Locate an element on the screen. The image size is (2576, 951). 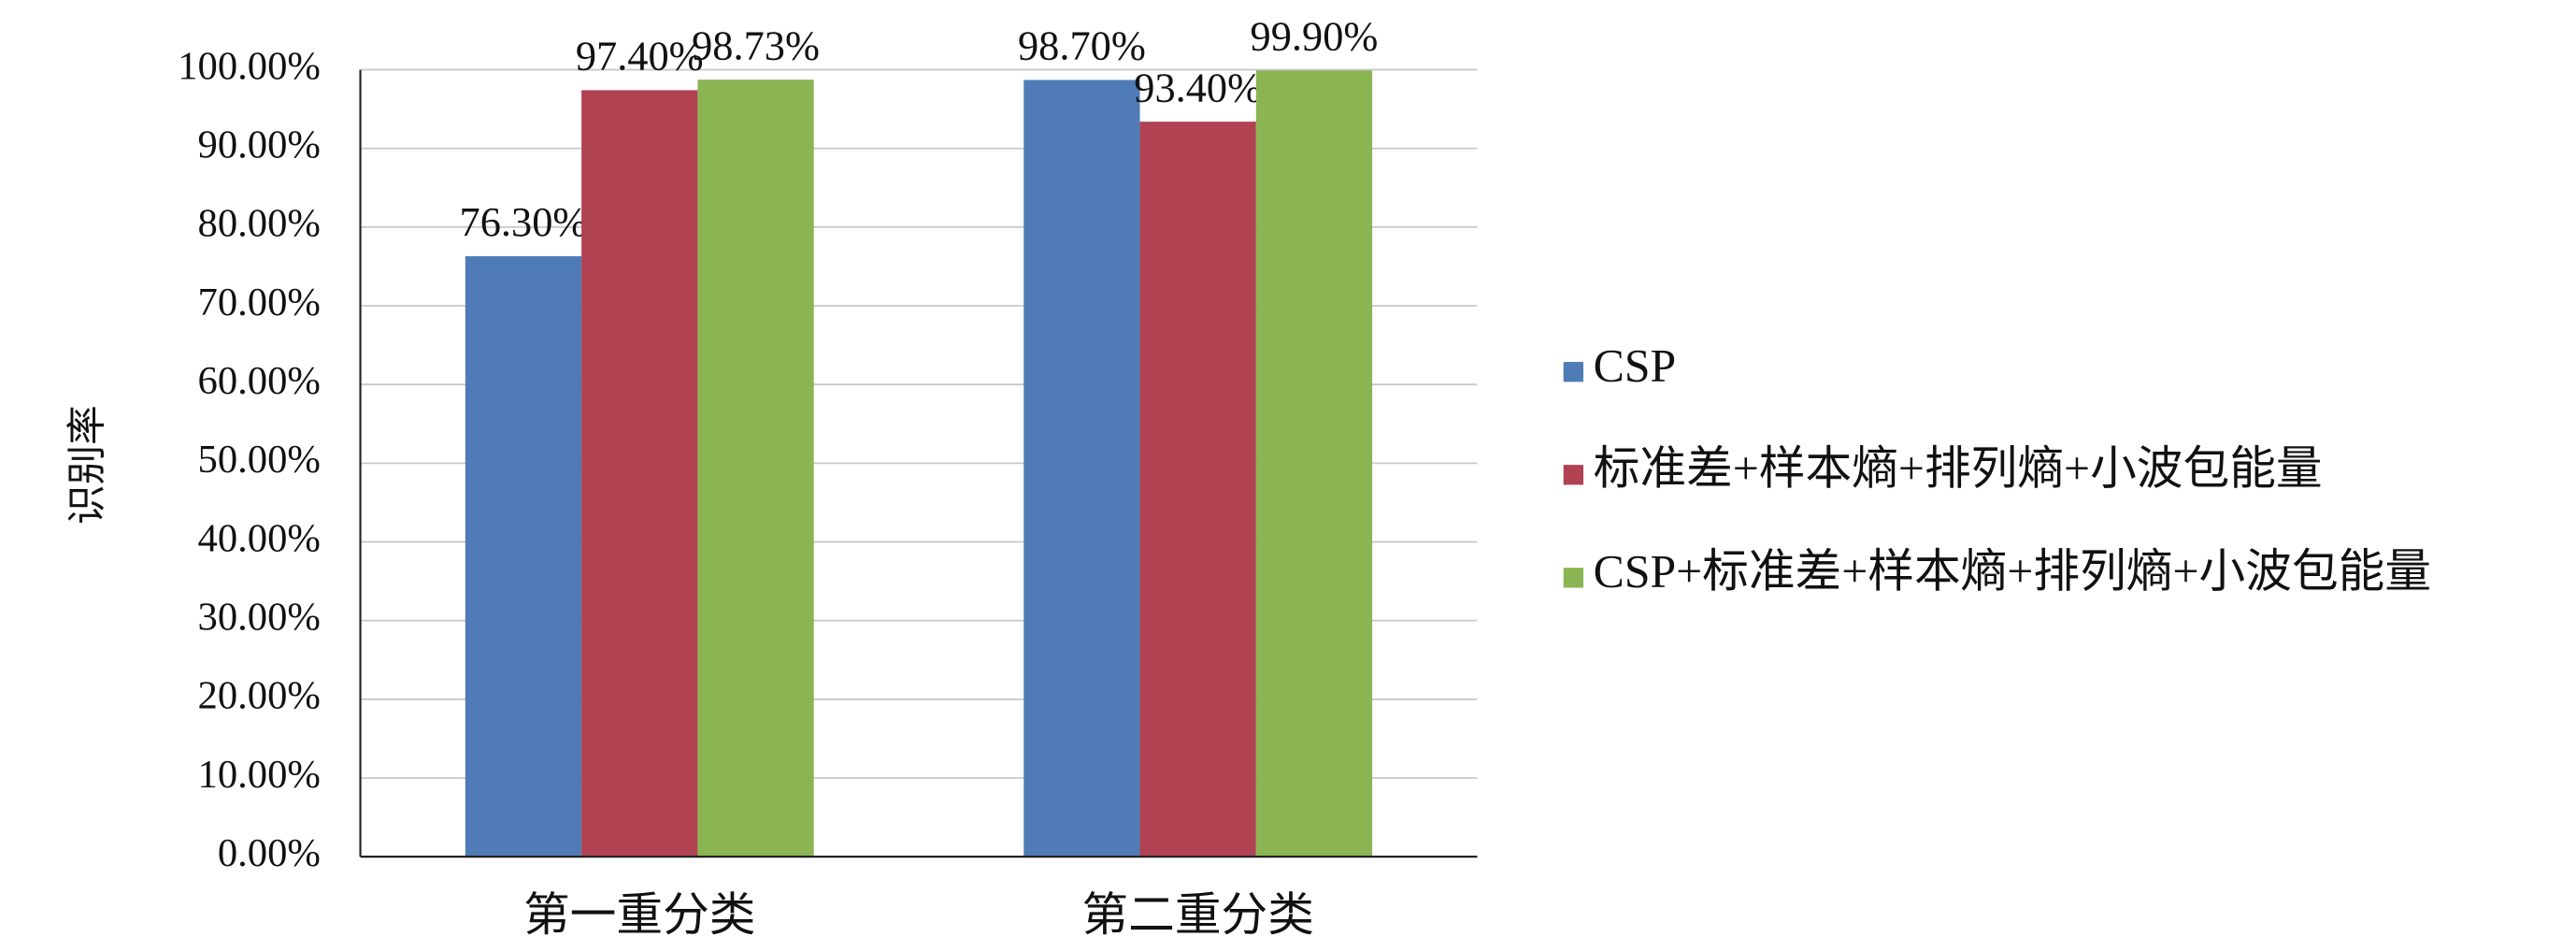
y-tick-label: 80.00% is located at coordinates (259, 224).